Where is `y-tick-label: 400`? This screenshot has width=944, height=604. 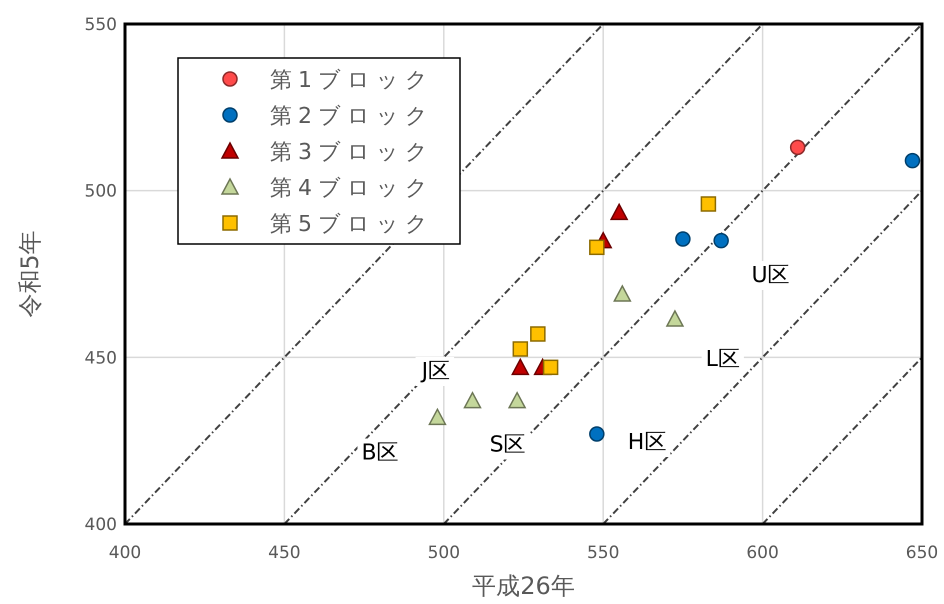
y-tick-label: 400 is located at coordinates (100, 525).